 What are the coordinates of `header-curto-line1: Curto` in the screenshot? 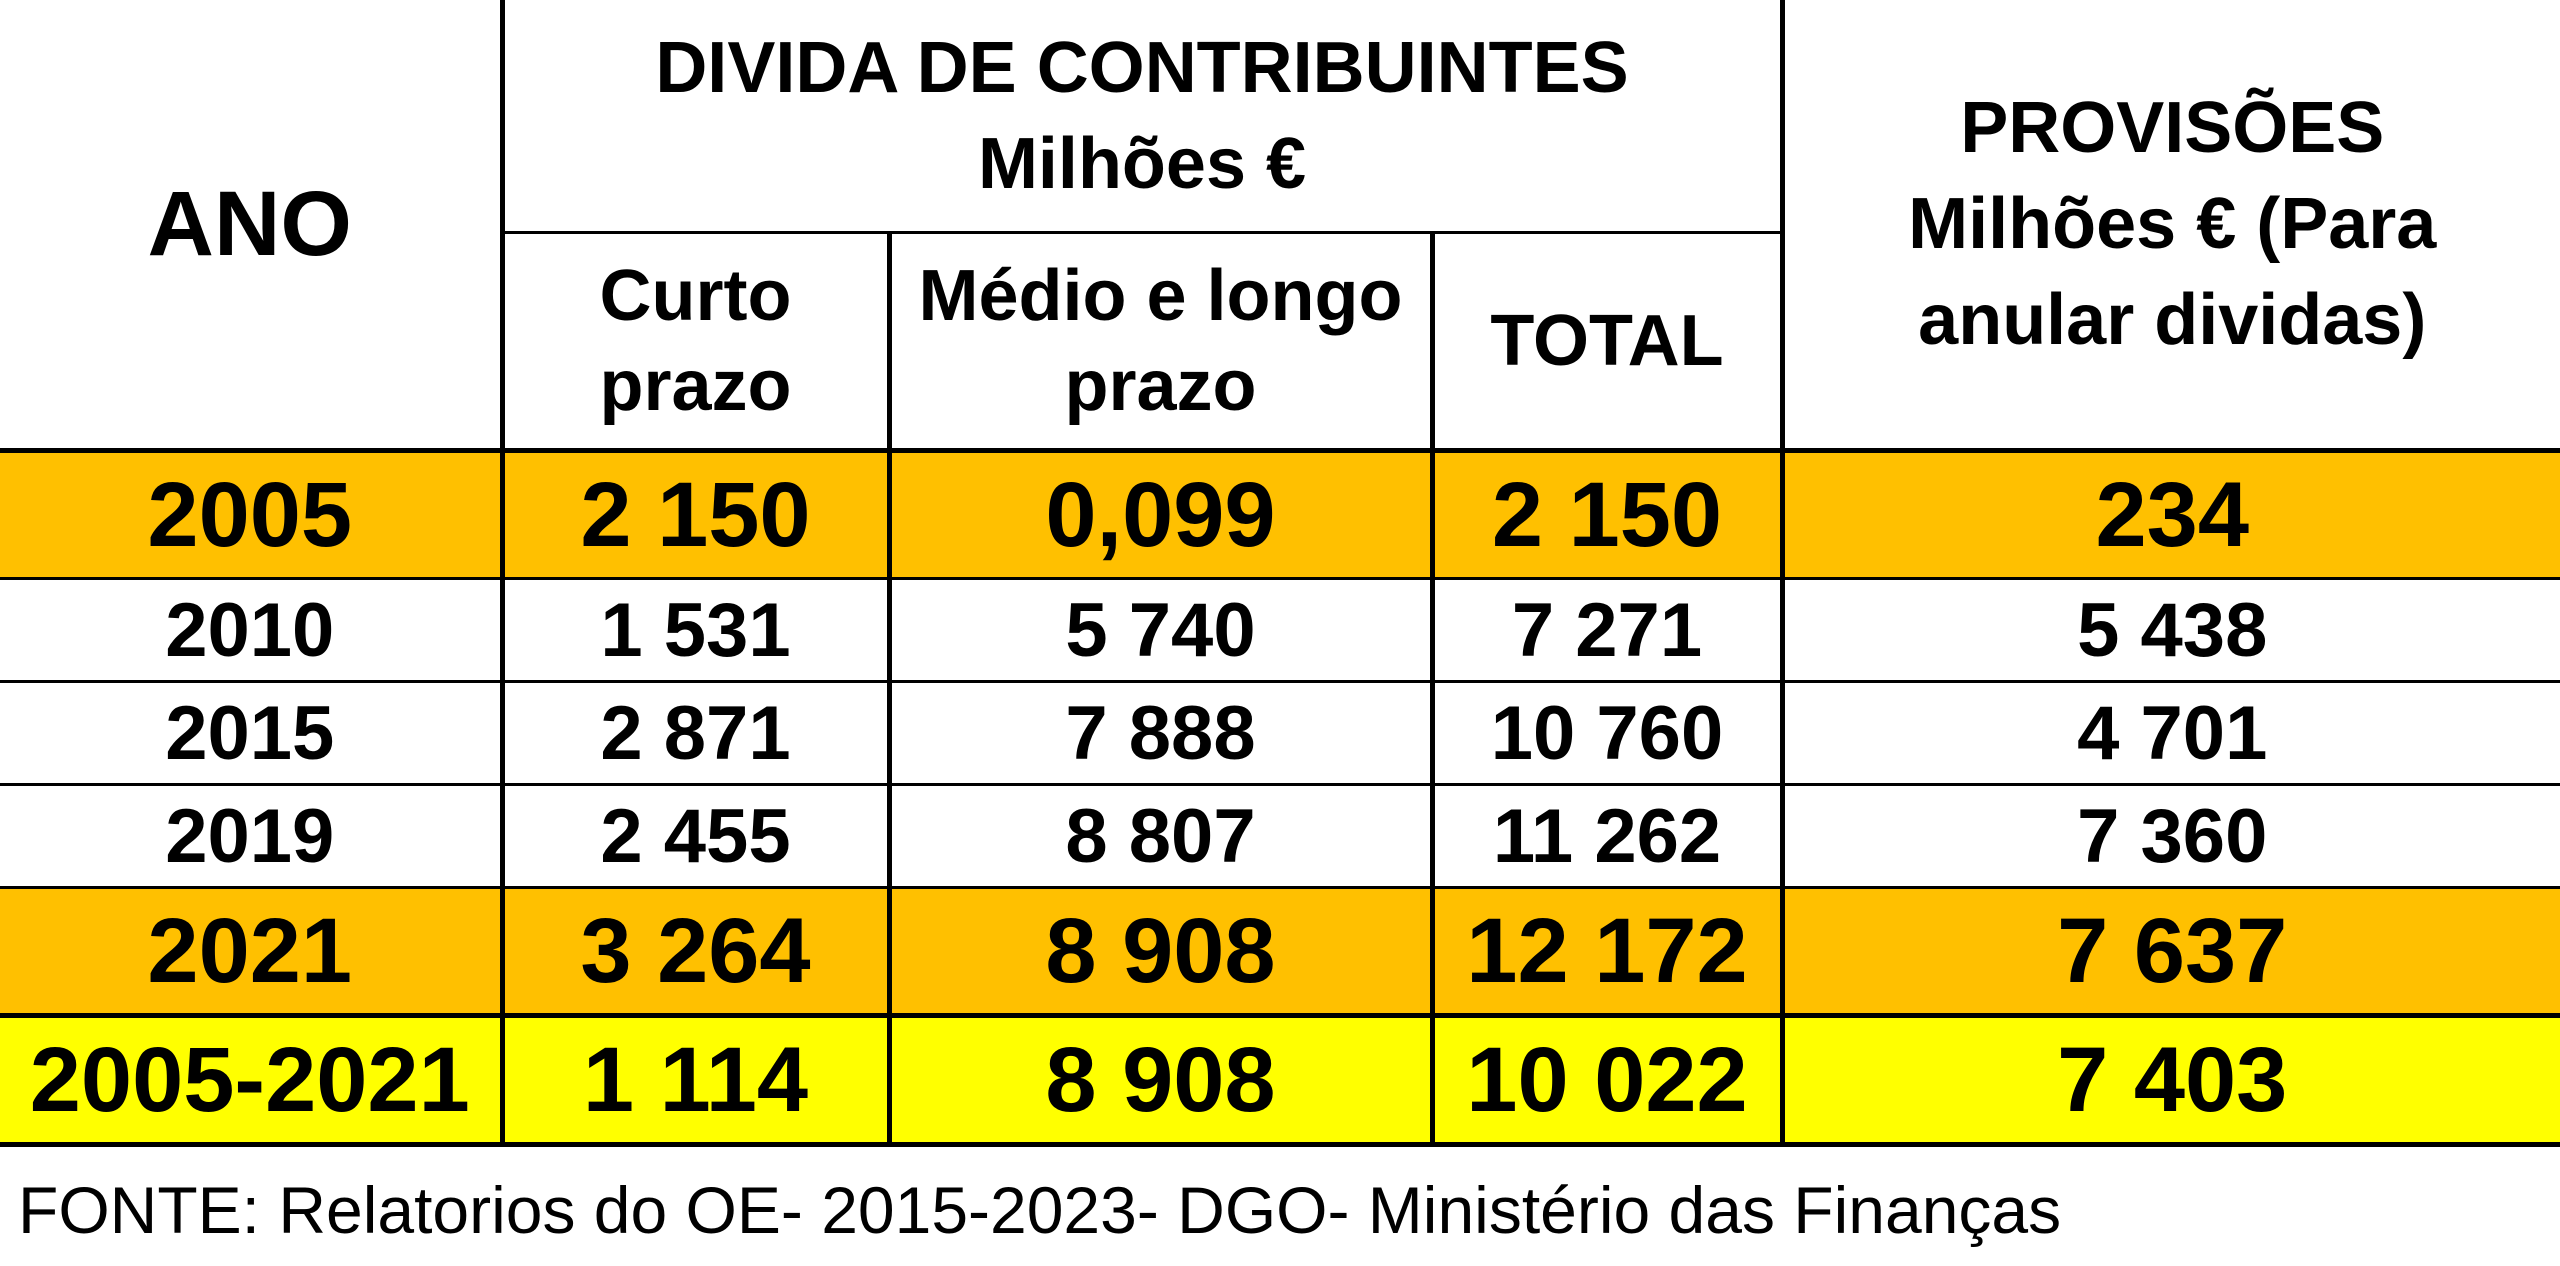 It's located at (695, 296).